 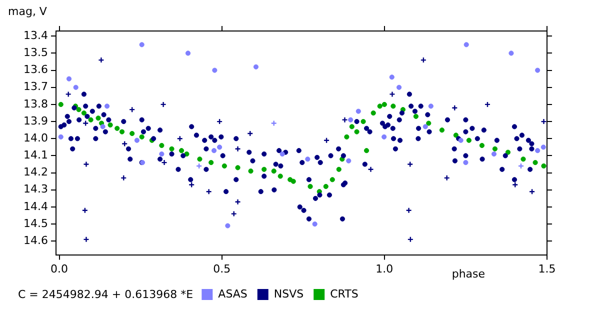 What do you see at coordinates (36, 53) in the screenshot?
I see `y-tick-label: 13.5` at bounding box center [36, 53].